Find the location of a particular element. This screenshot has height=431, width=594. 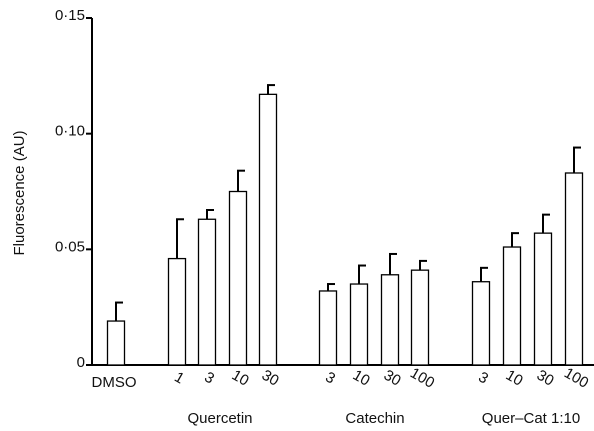

y-axis-label: Fluorescence (AU) is located at coordinates (19, 192).